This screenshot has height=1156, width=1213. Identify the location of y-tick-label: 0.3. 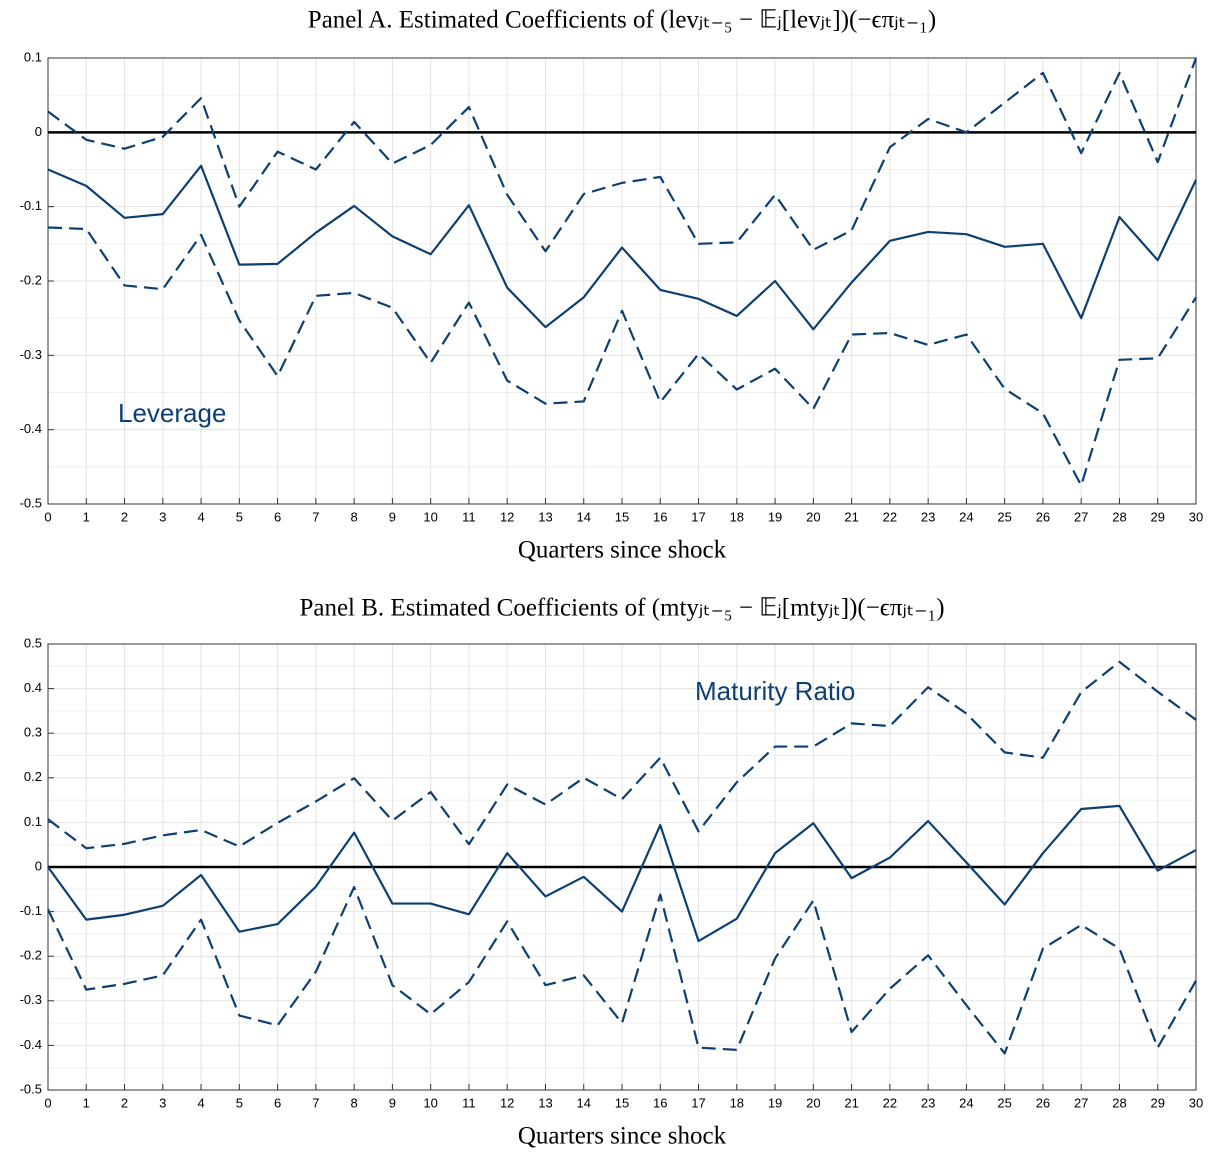
(33, 732).